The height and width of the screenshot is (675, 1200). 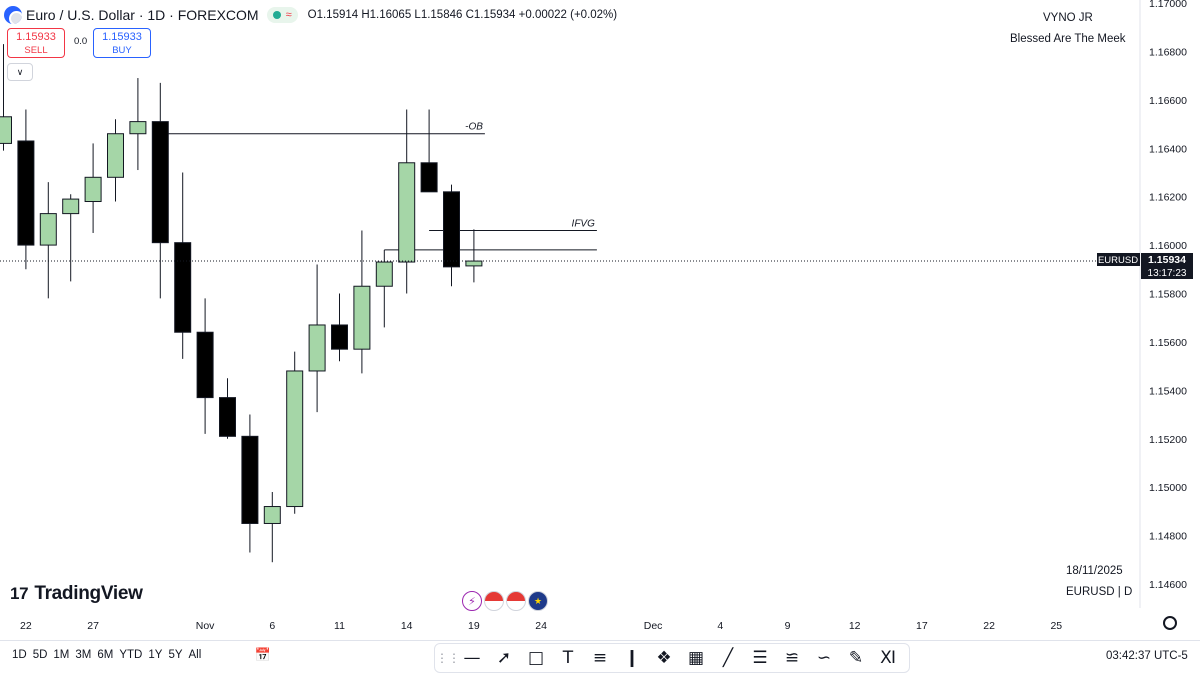 What do you see at coordinates (1147, 656) in the screenshot?
I see `clock: 03:42:37 UTC-5` at bounding box center [1147, 656].